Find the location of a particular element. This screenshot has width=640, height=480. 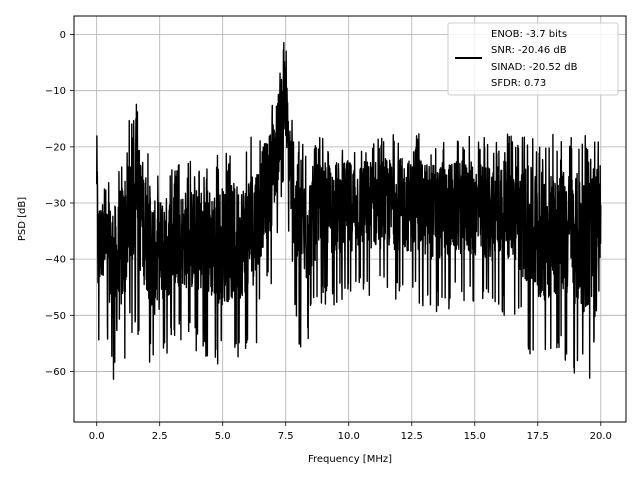

x-tick-label: 17.5 is located at coordinates (538, 436).